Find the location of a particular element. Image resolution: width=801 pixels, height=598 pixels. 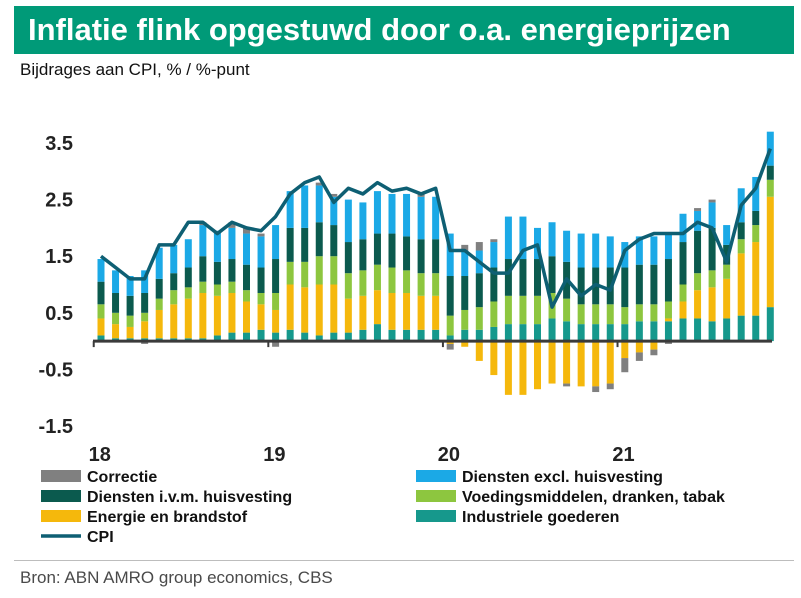

legend-swatch-diensten_huis is located at coordinates (61, 496).